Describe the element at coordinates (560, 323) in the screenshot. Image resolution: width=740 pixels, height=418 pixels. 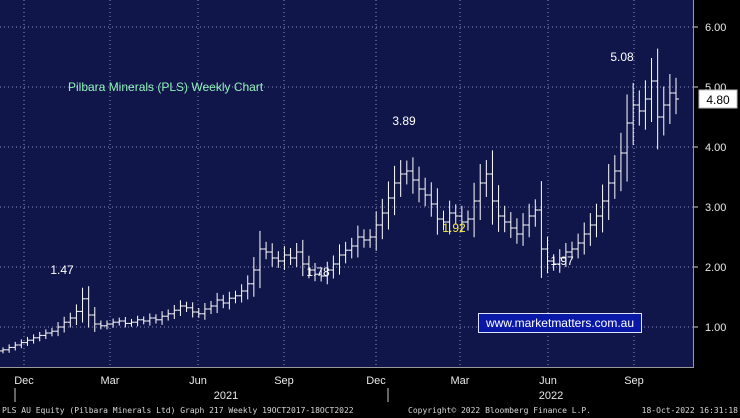
I see `watermark-link: www.marketmatters.com.au` at that location.